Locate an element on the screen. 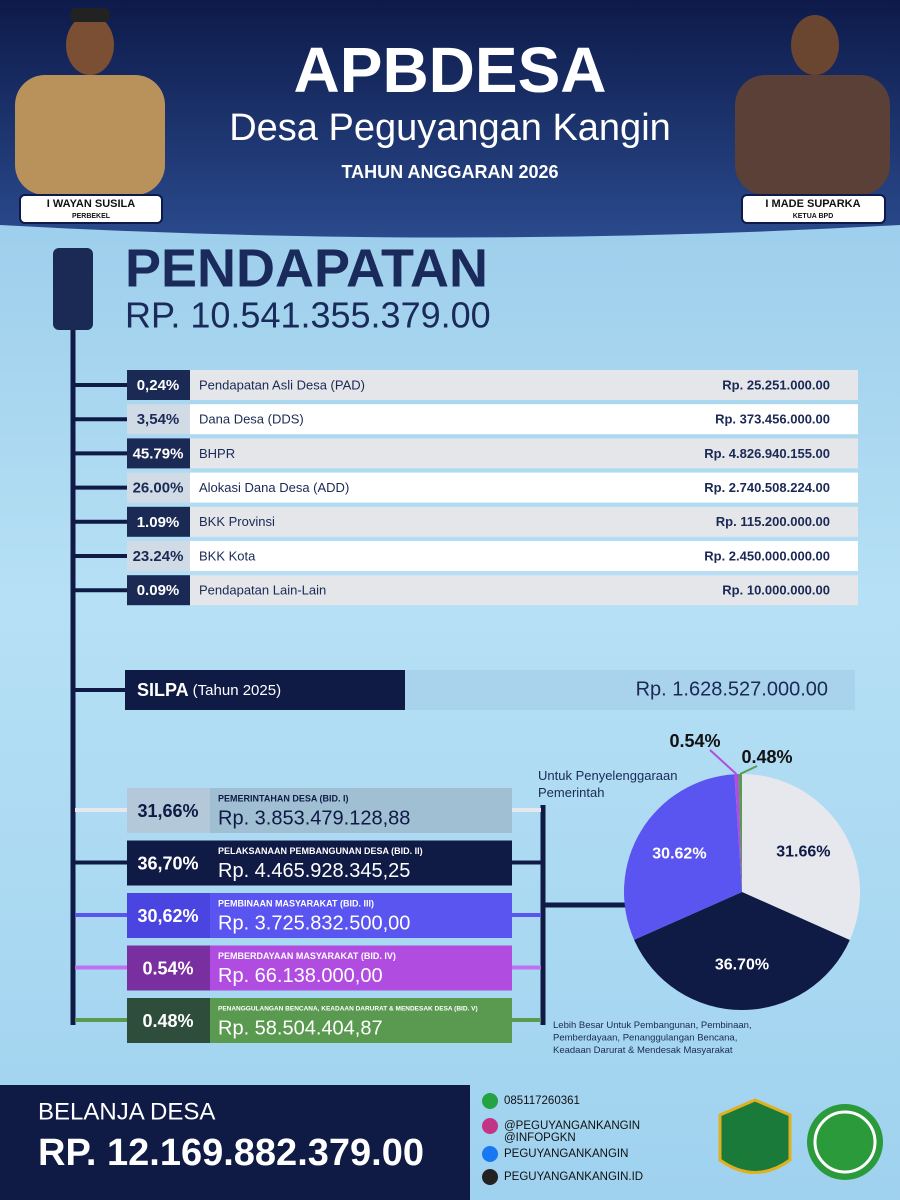 Image resolution: width=900 pixels, height=1200 pixels. pct: 0,24% is located at coordinates (158, 385).